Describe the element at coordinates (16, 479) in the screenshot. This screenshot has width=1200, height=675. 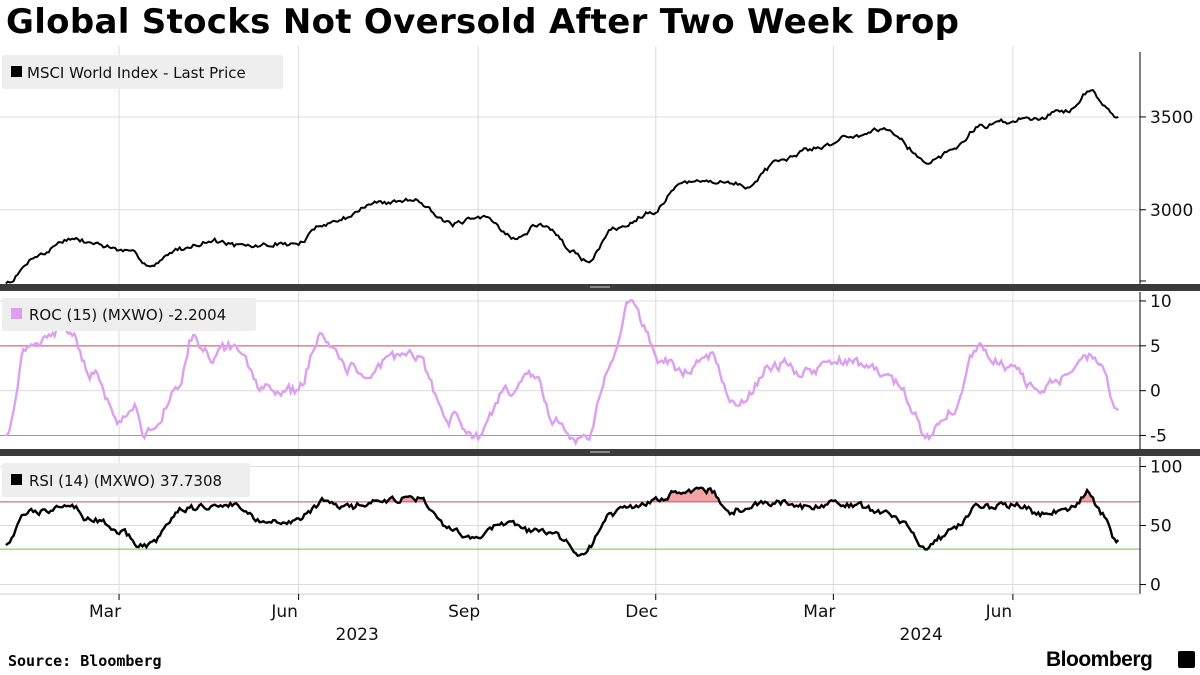
I see `rsi-legend-swatch` at that location.